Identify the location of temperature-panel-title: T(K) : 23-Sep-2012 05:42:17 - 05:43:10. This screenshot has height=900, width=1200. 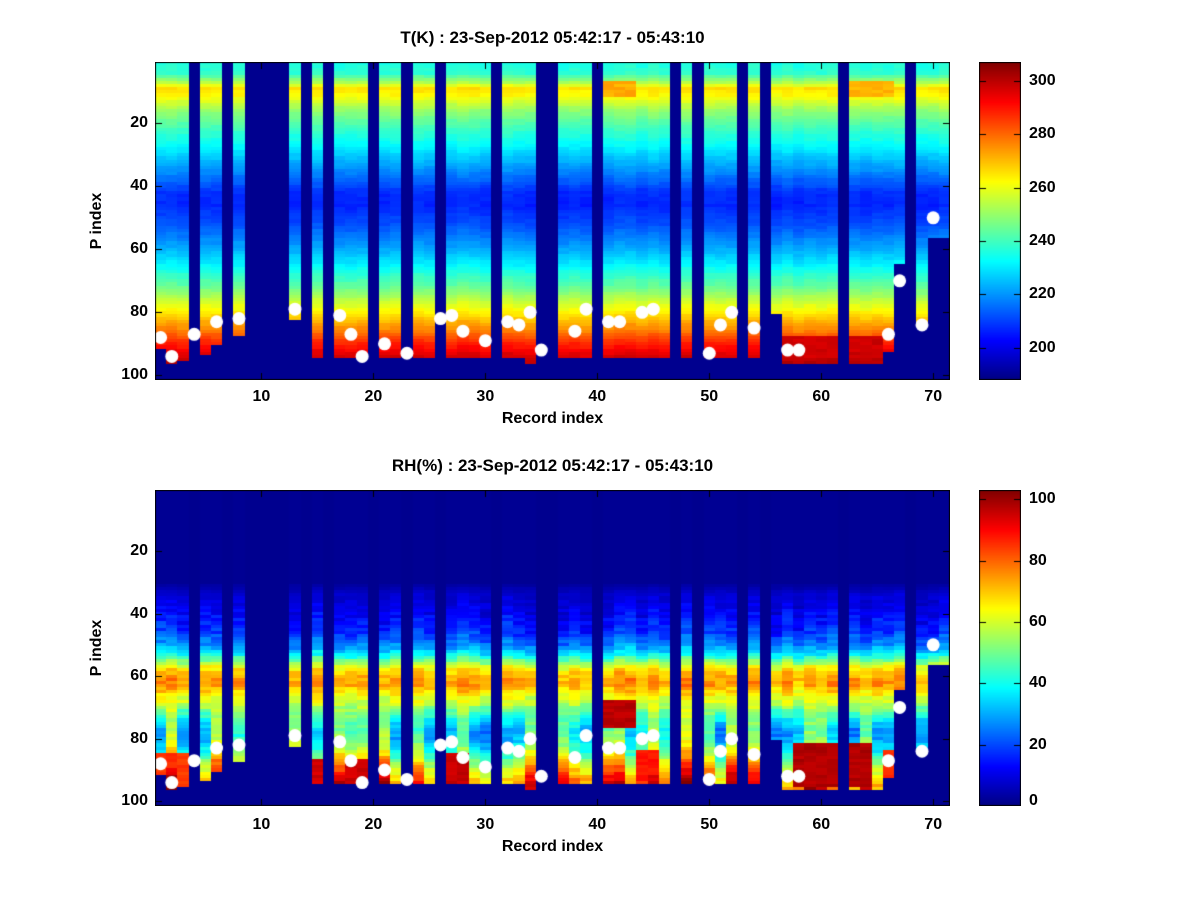
(552, 37).